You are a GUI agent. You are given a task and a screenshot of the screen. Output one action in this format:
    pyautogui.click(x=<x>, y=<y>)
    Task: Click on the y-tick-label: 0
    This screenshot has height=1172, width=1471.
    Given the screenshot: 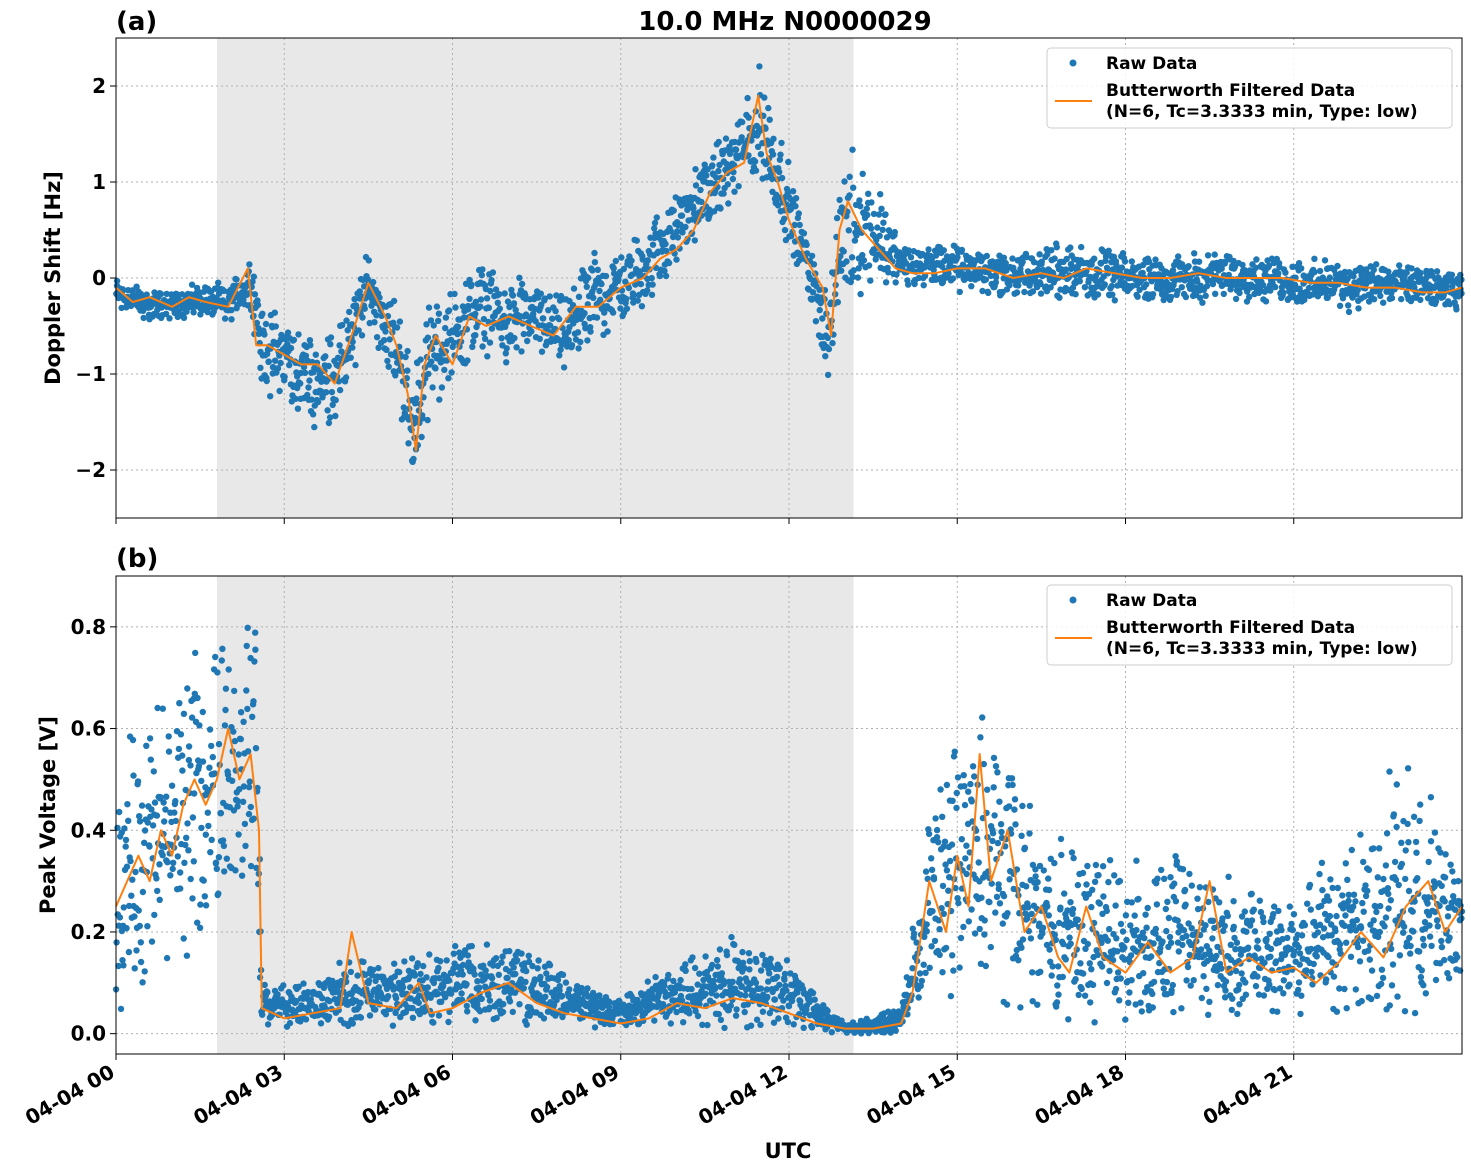 What is the action you would take?
    pyautogui.click(x=99, y=278)
    